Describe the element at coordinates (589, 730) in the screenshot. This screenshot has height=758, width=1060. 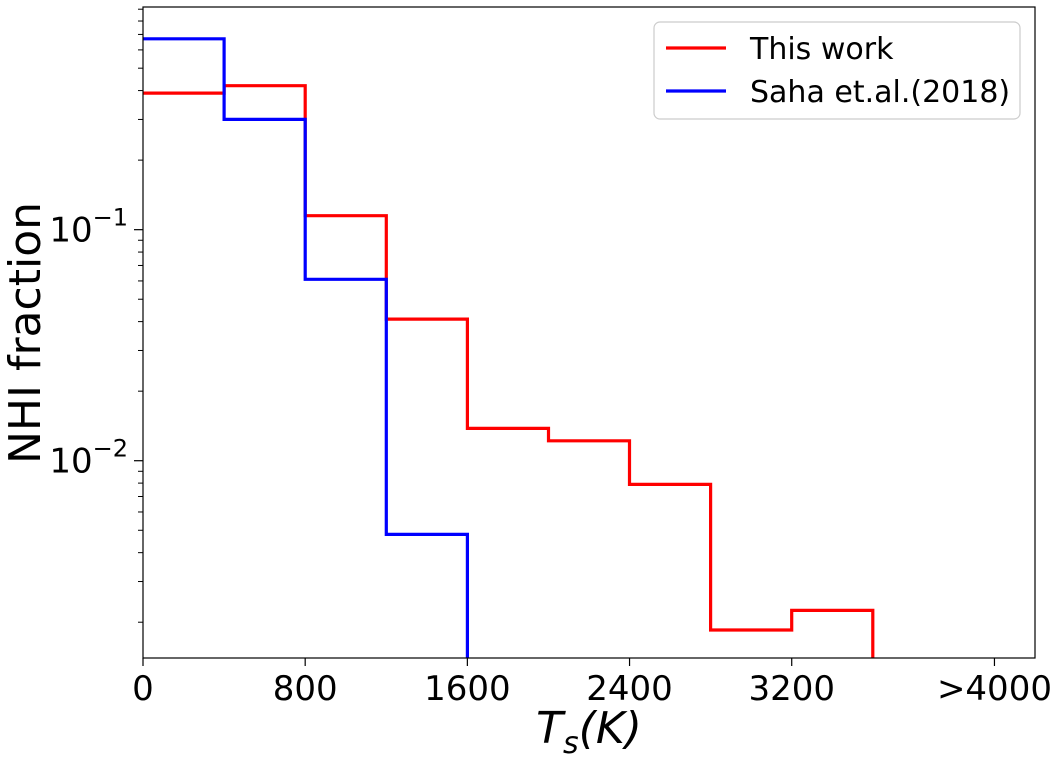
I see `x-axis-label: Ts(K)` at that location.